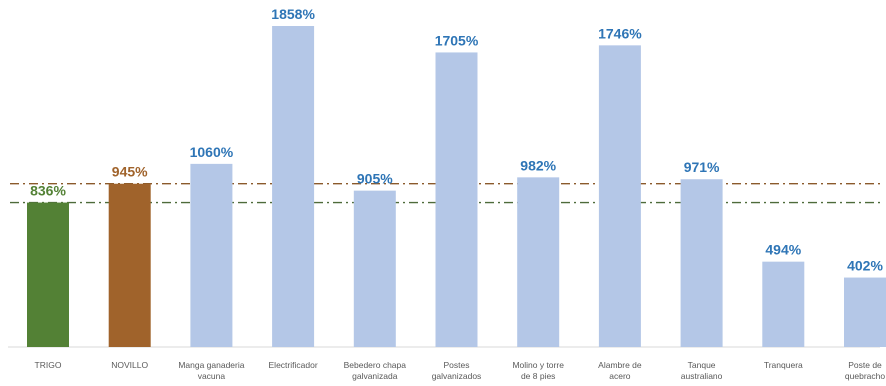  What do you see at coordinates (457, 40) in the screenshot?
I see `value-label-5: 1705%` at bounding box center [457, 40].